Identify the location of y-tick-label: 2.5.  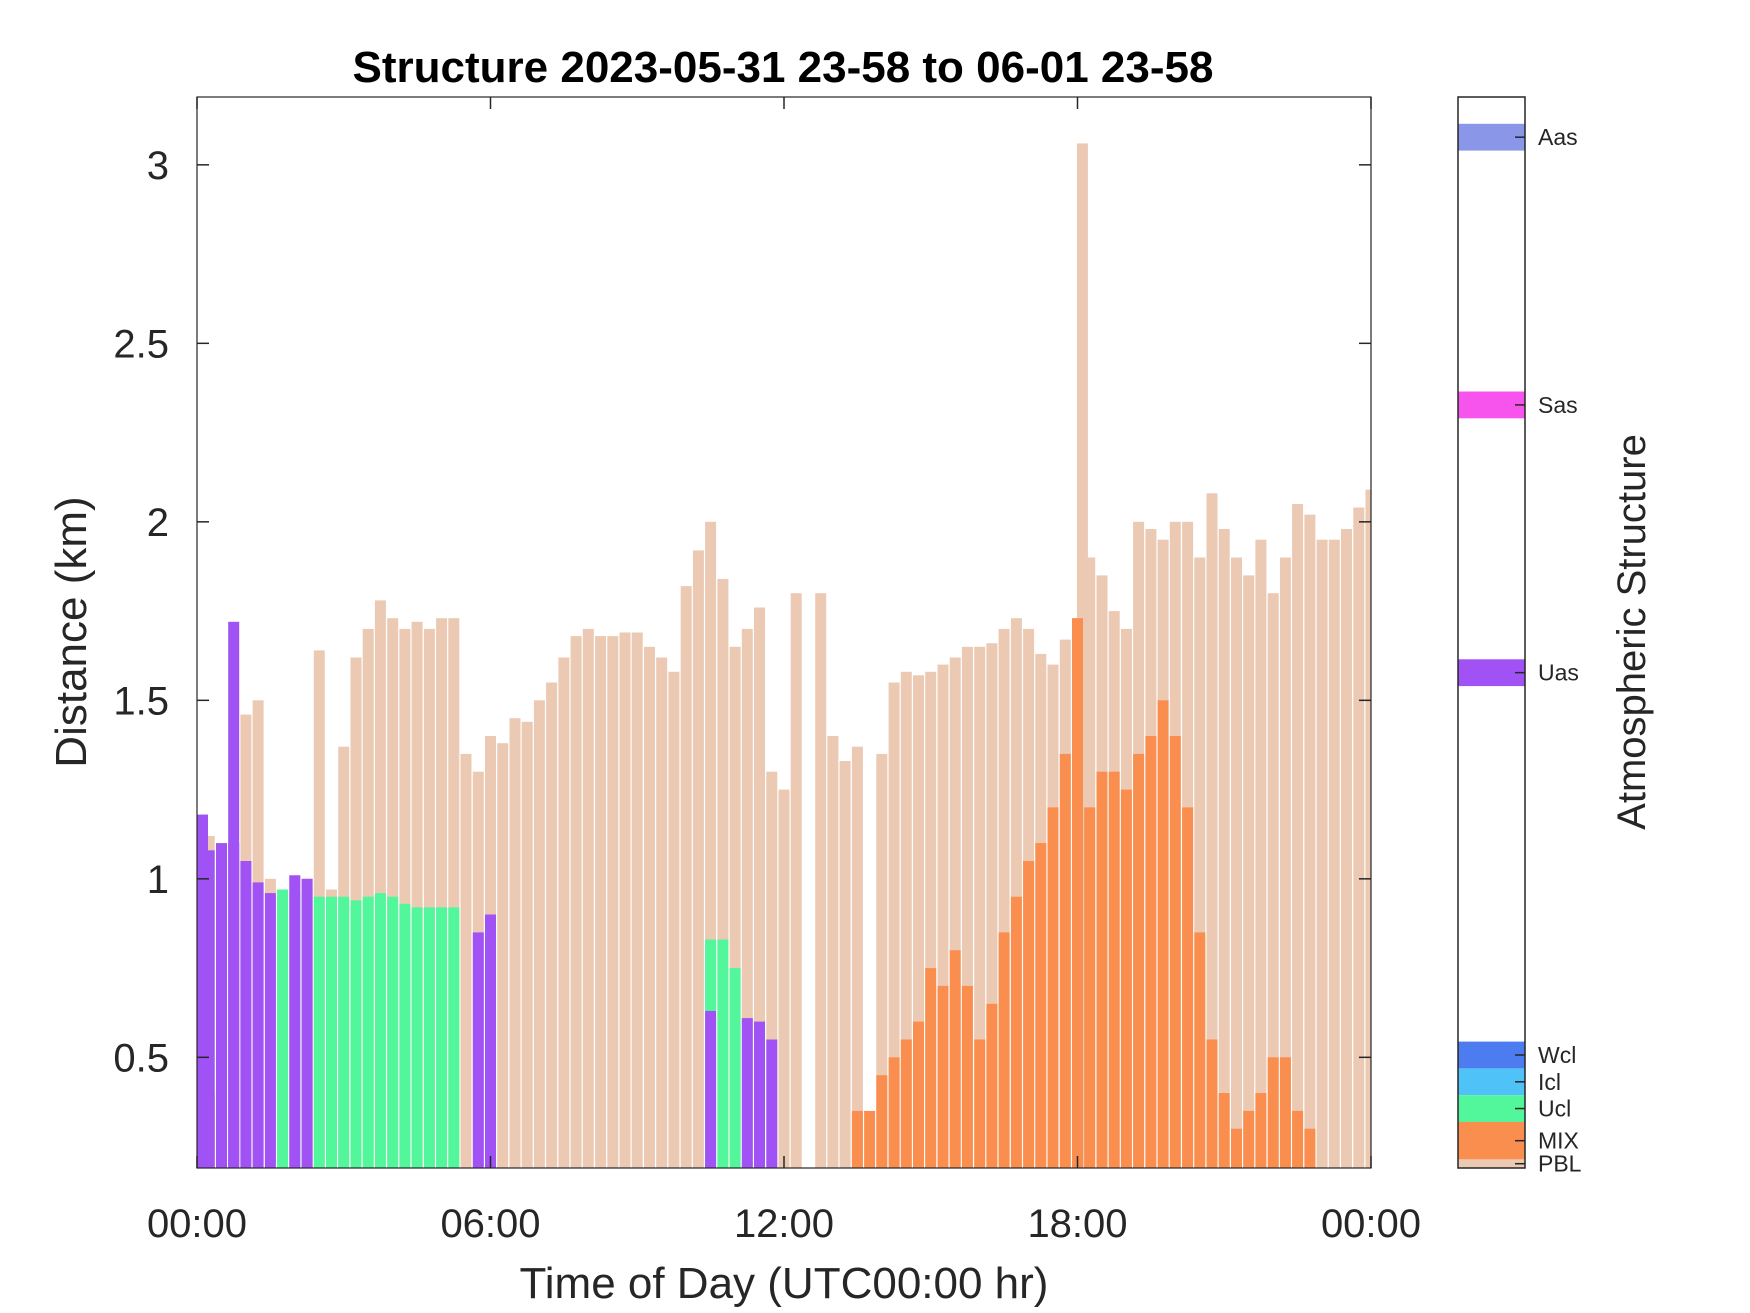
(141, 344).